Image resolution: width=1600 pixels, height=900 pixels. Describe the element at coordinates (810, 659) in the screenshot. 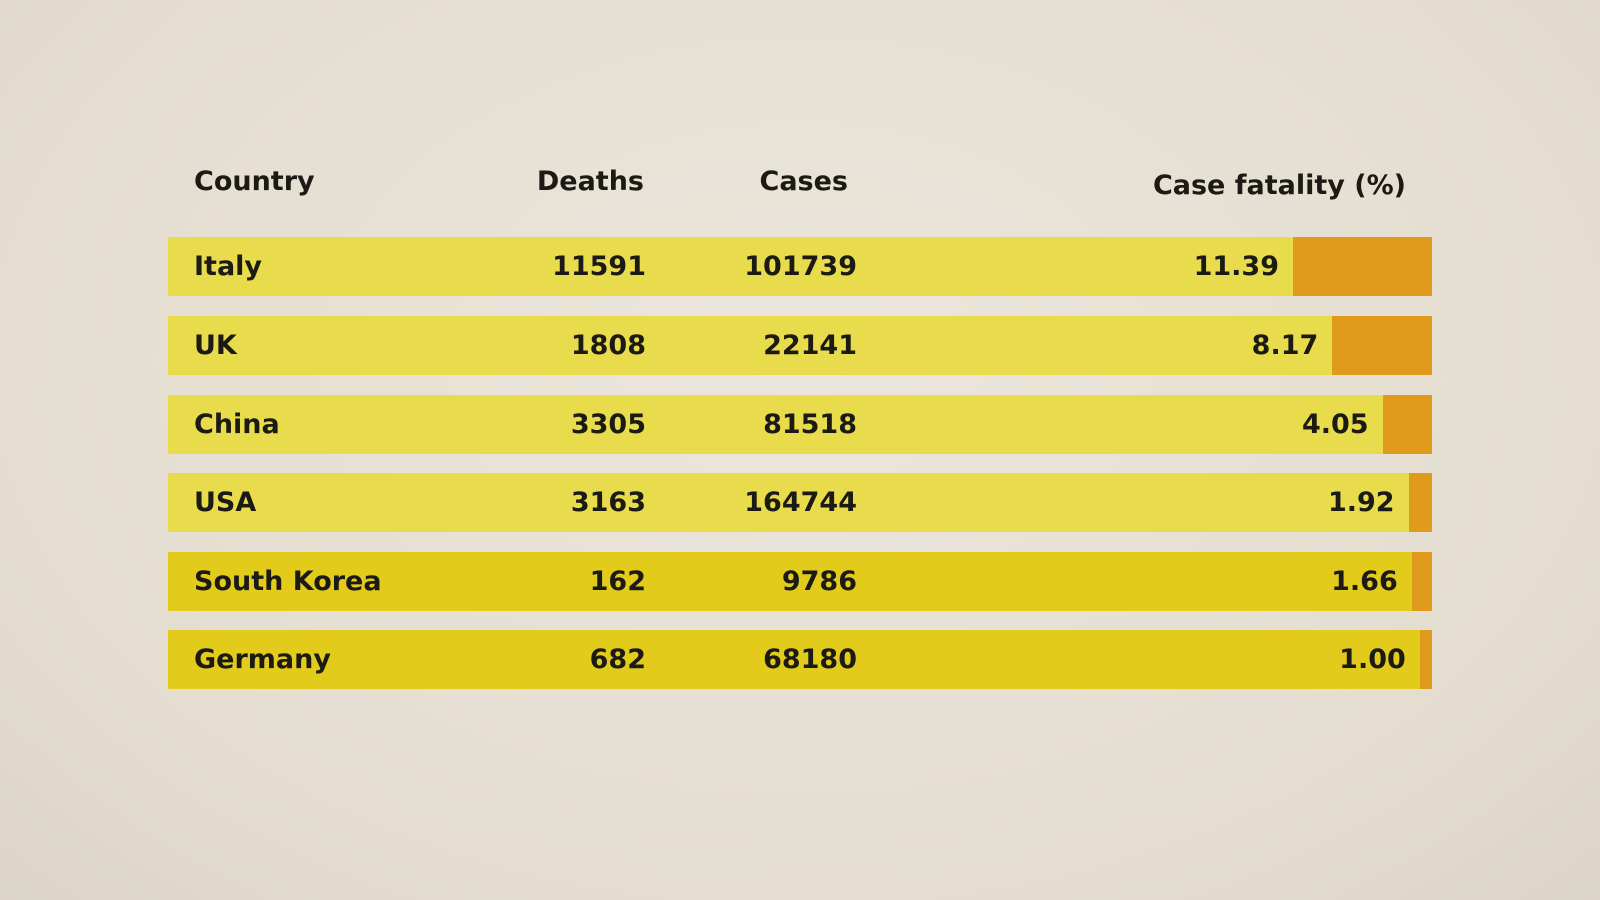

I see `cases-cell: 68180` at that location.